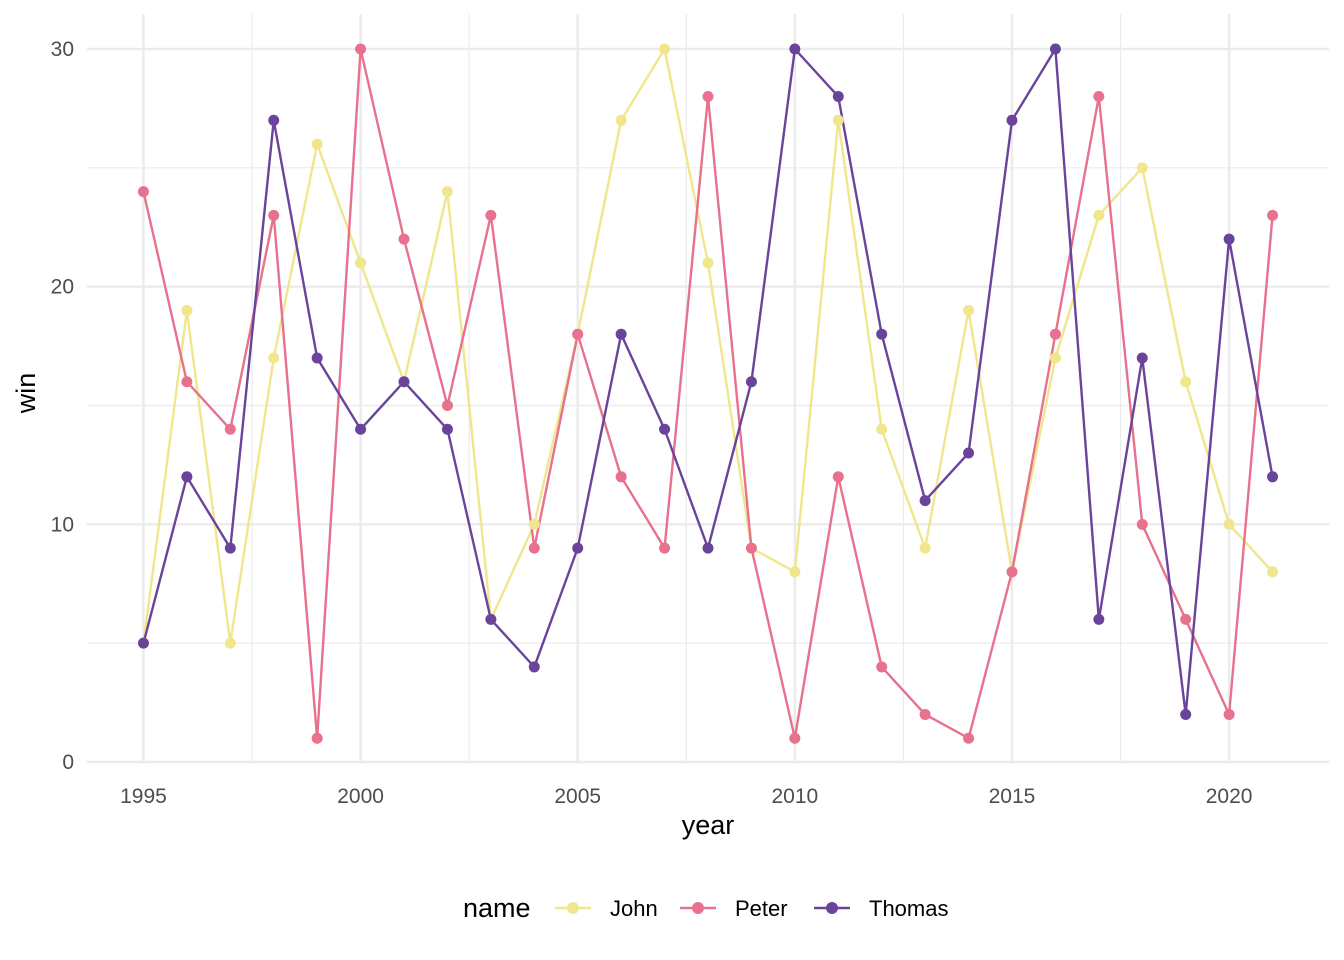 This screenshot has height=960, width=1344. Describe the element at coordinates (577, 796) in the screenshot. I see `x-tick-label: 2005` at that location.